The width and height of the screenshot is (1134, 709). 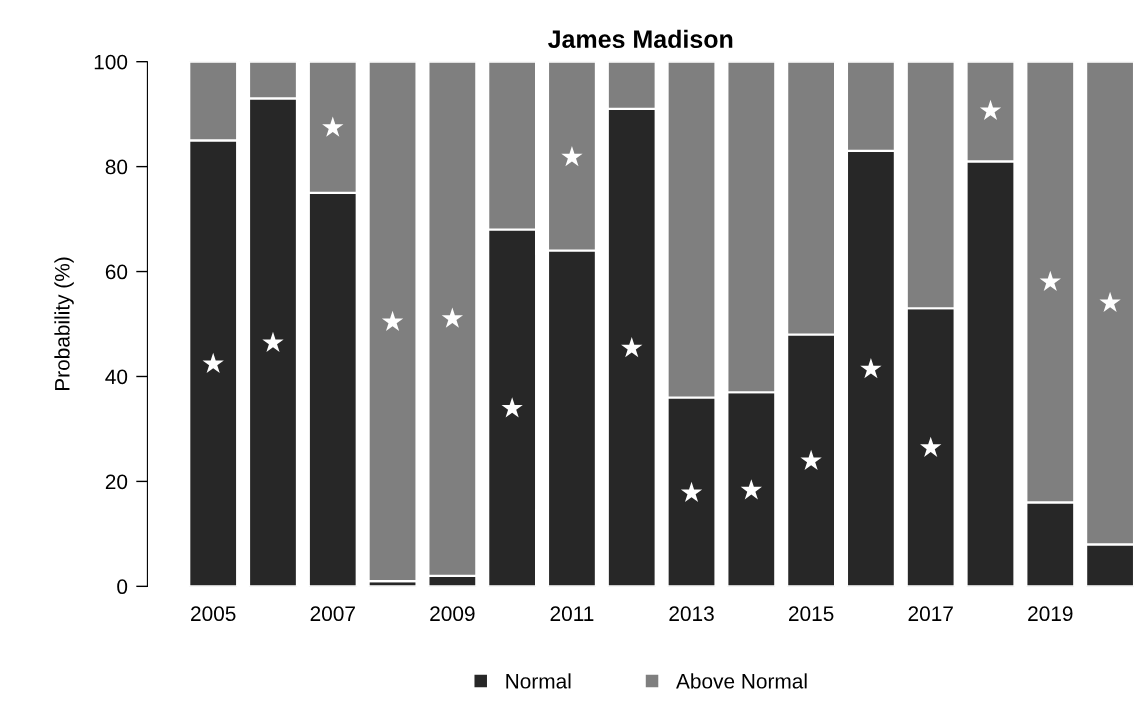 I want to click on chart-title: James Madison, so click(x=640, y=39).